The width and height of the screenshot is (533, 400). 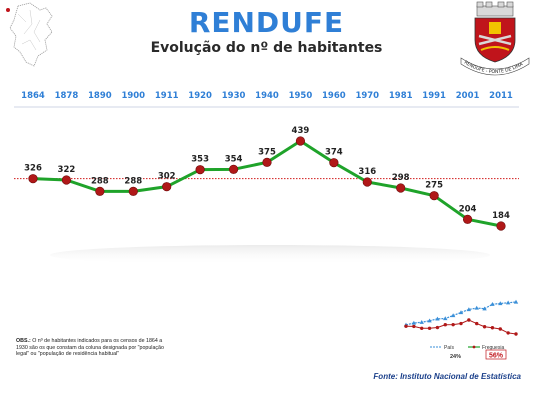 I want to click on year-tick-label: 1900, so click(x=133, y=96).